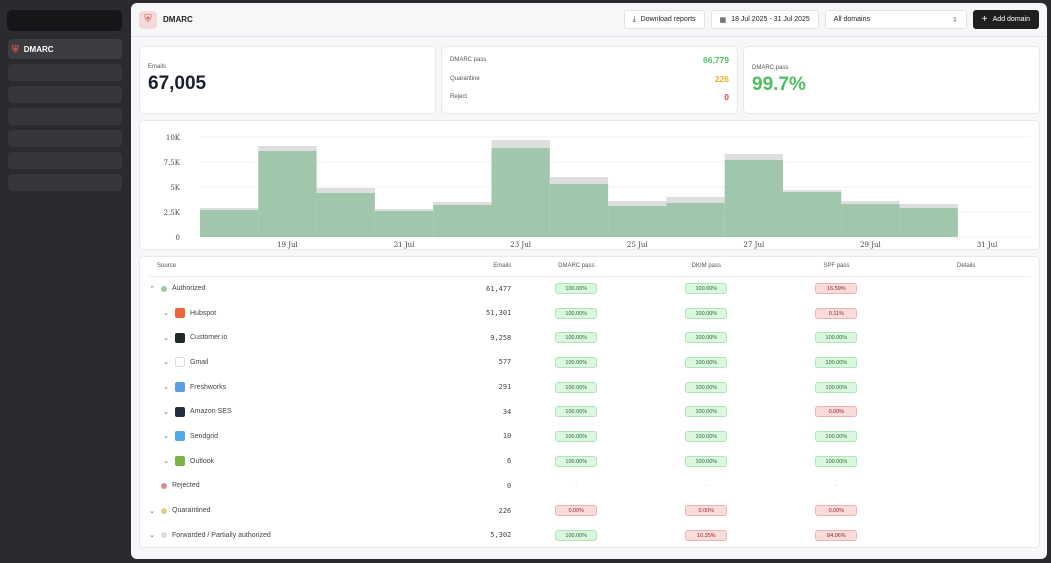  Describe the element at coordinates (173, 138) in the screenshot. I see `y-tick-label: 10K` at that location.